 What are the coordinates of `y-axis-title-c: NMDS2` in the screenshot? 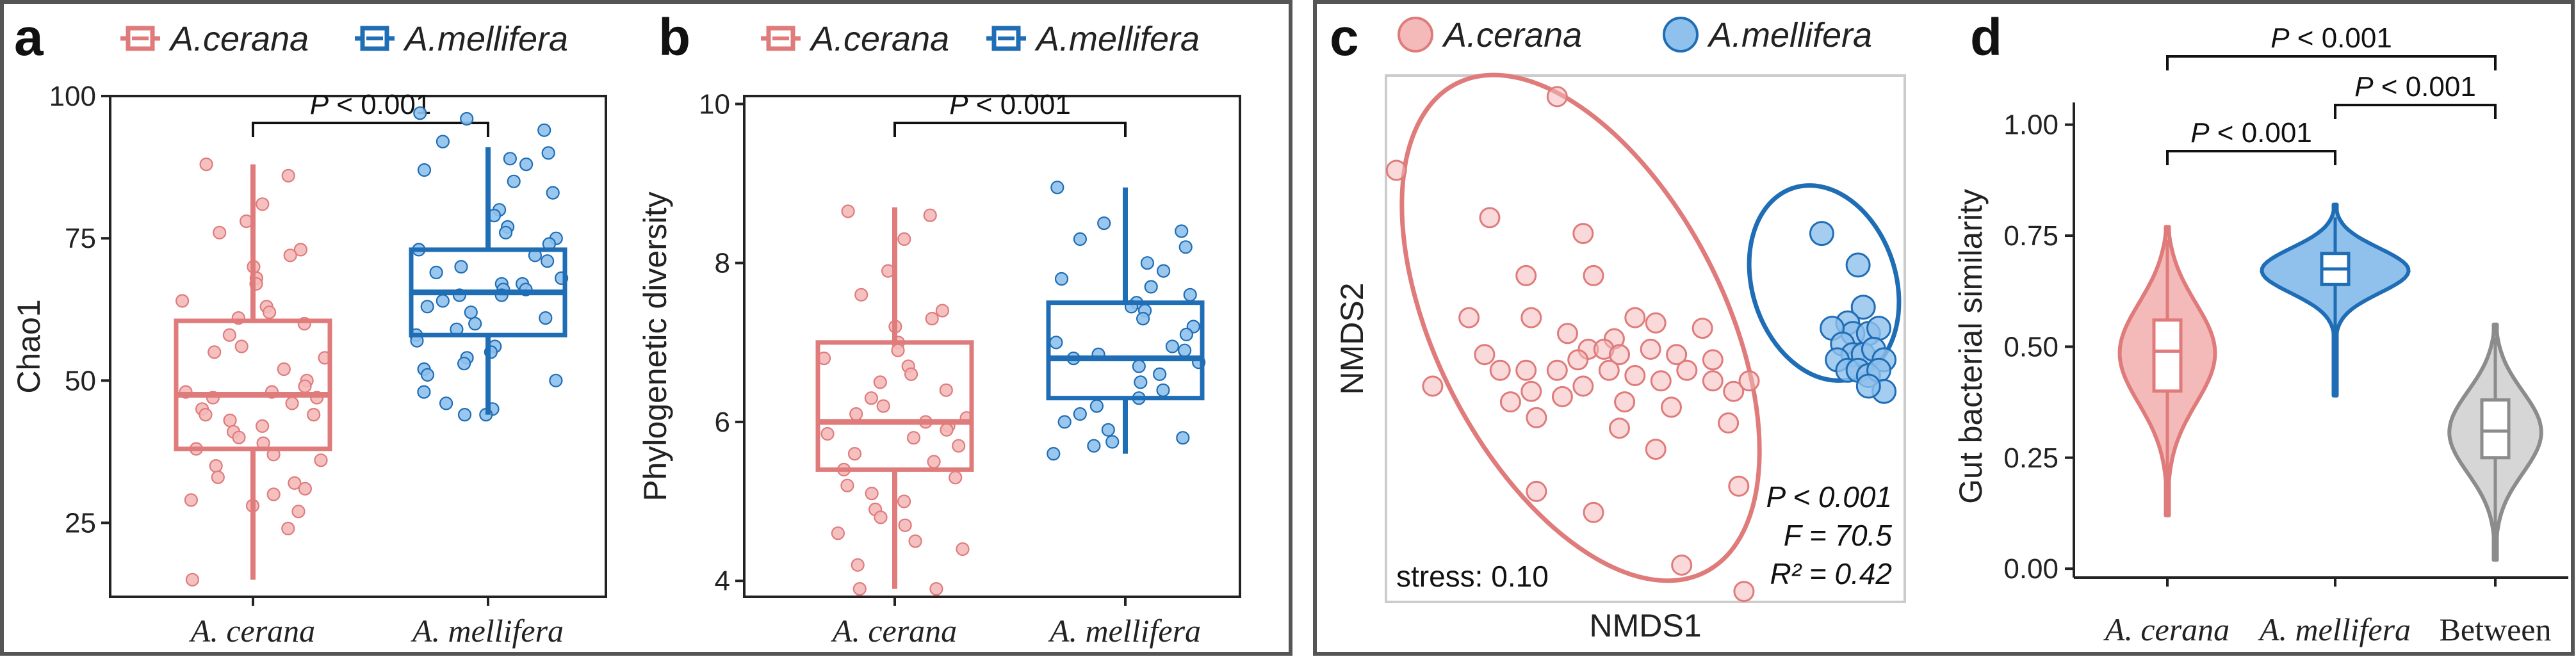 It's located at (1352, 338).